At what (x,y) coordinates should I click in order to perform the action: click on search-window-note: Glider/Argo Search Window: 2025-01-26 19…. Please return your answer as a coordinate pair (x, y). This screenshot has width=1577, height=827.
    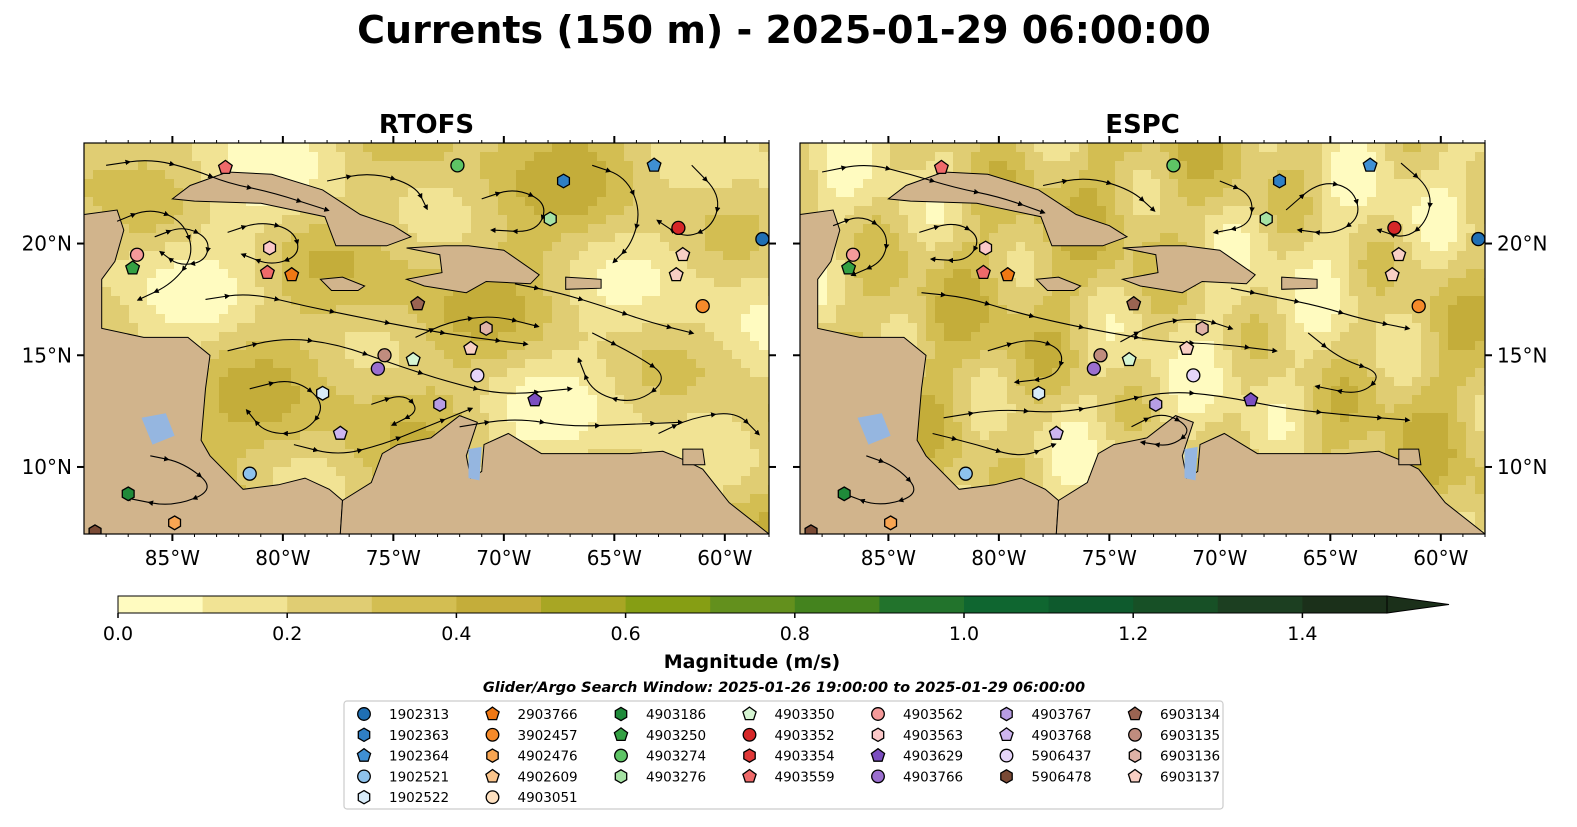
    Looking at the image, I should click on (784, 688).